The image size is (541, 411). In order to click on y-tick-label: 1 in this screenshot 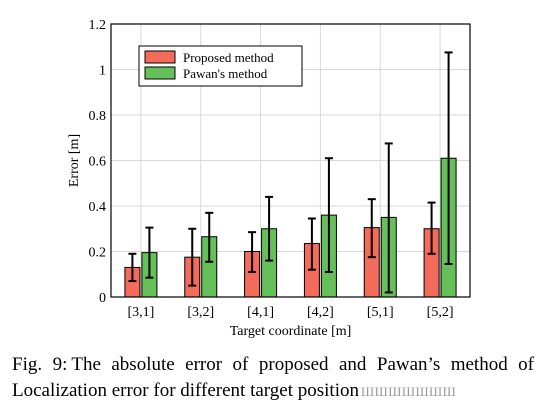, I will do `click(102, 71)`.